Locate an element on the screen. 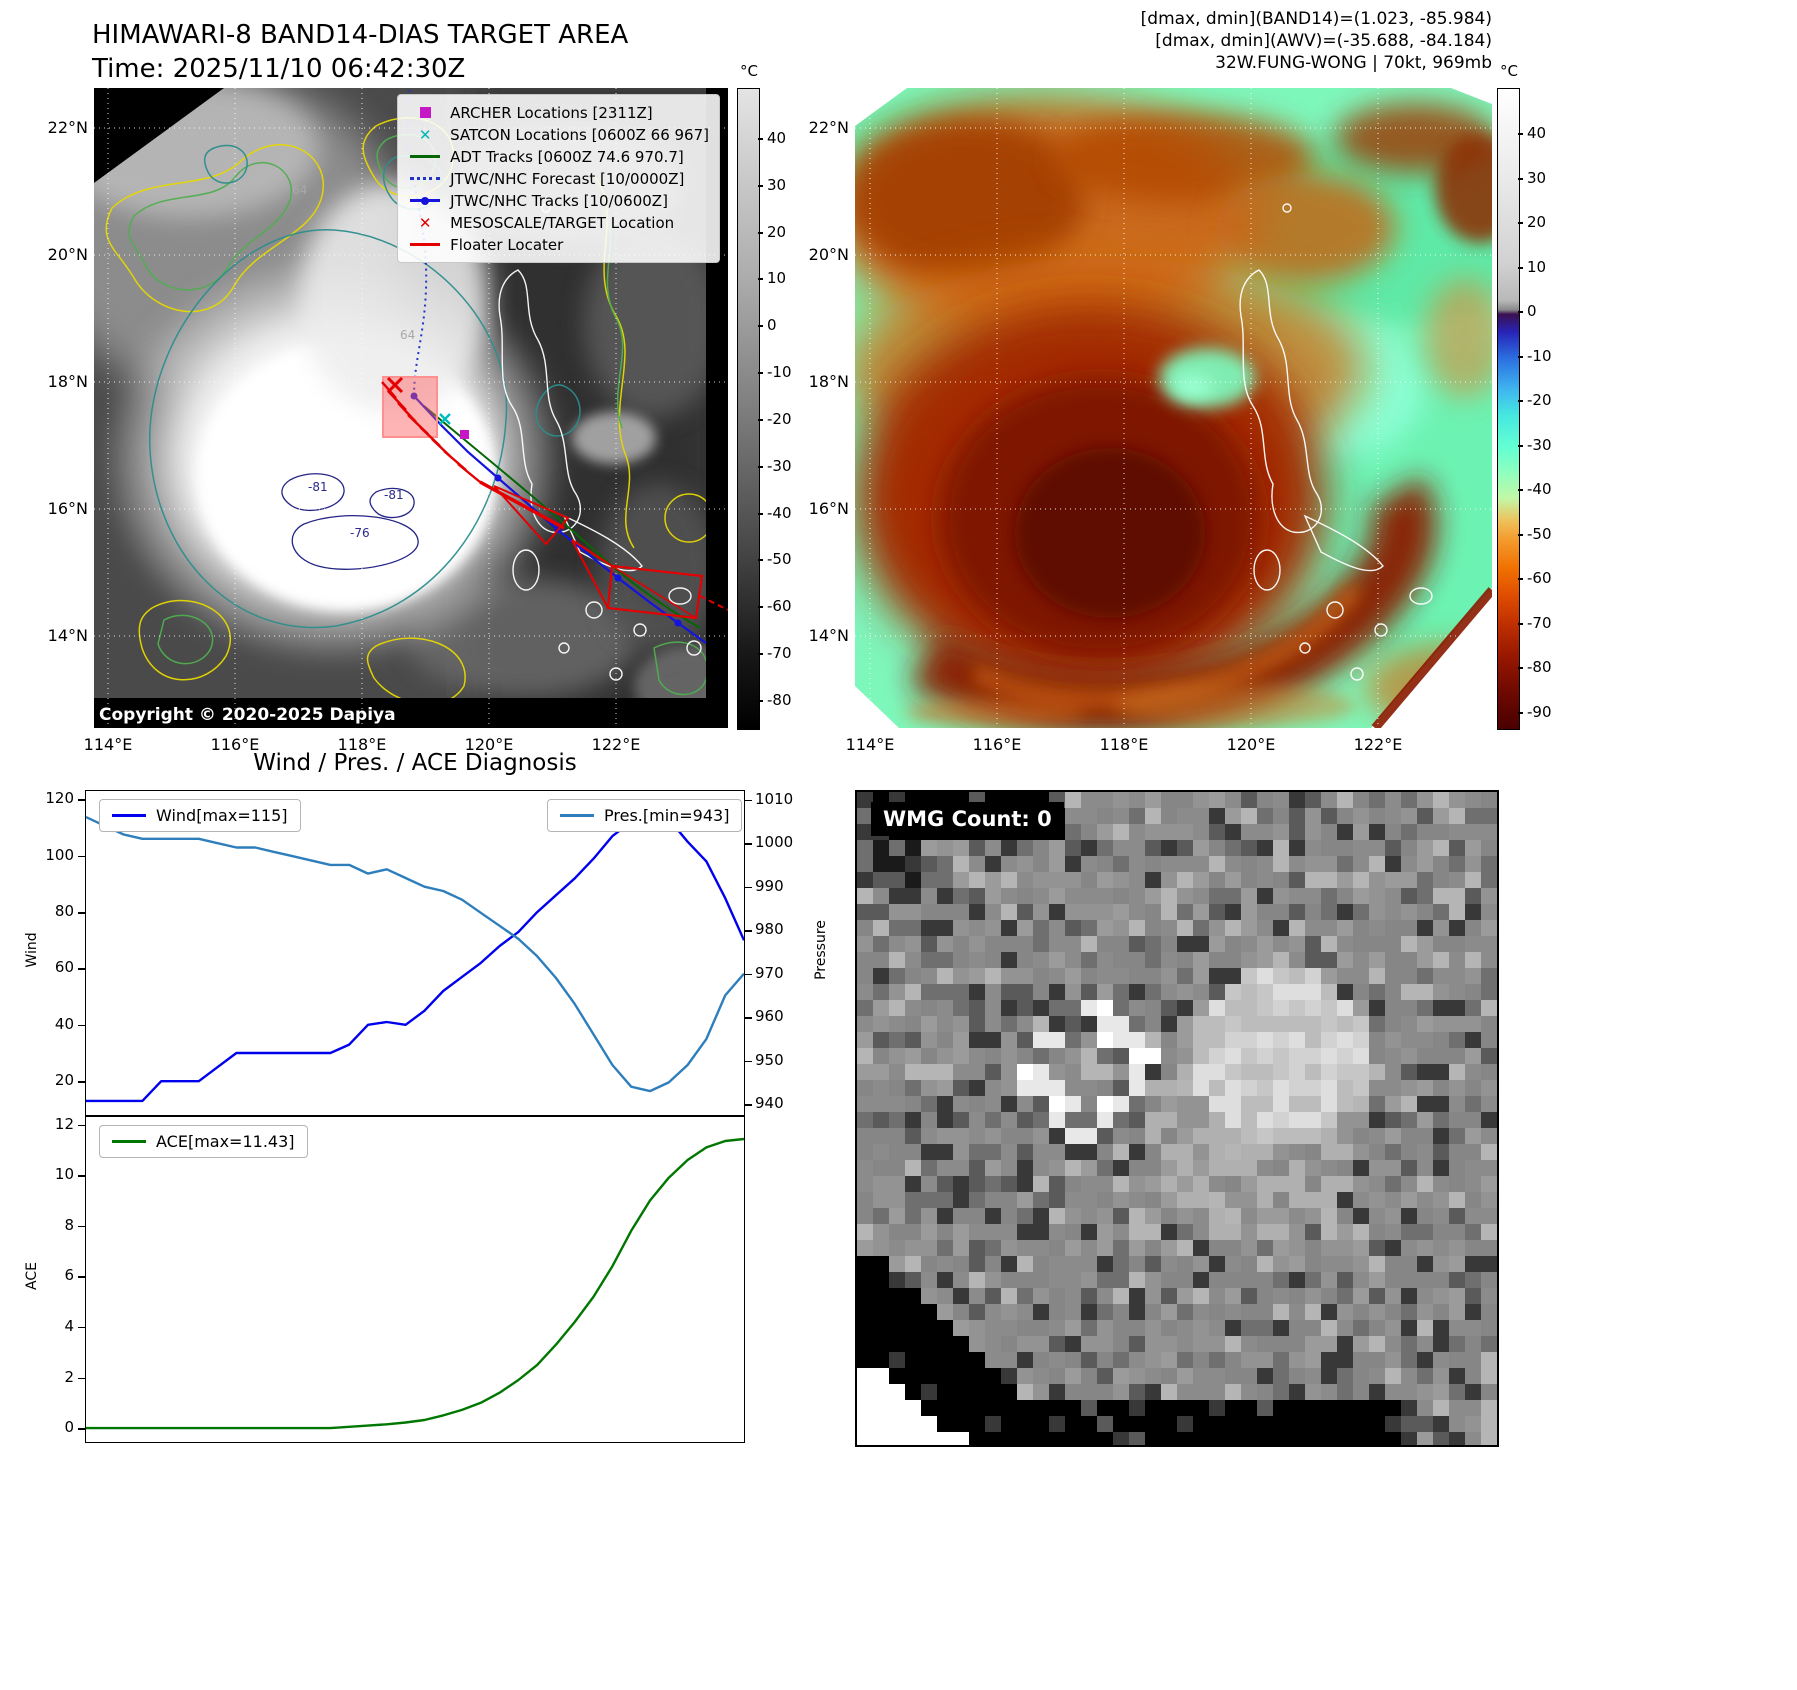 Image resolution: width=1797 pixels, height=1690 pixels. band14-colorbar-unit: °C is located at coordinates (749, 71).